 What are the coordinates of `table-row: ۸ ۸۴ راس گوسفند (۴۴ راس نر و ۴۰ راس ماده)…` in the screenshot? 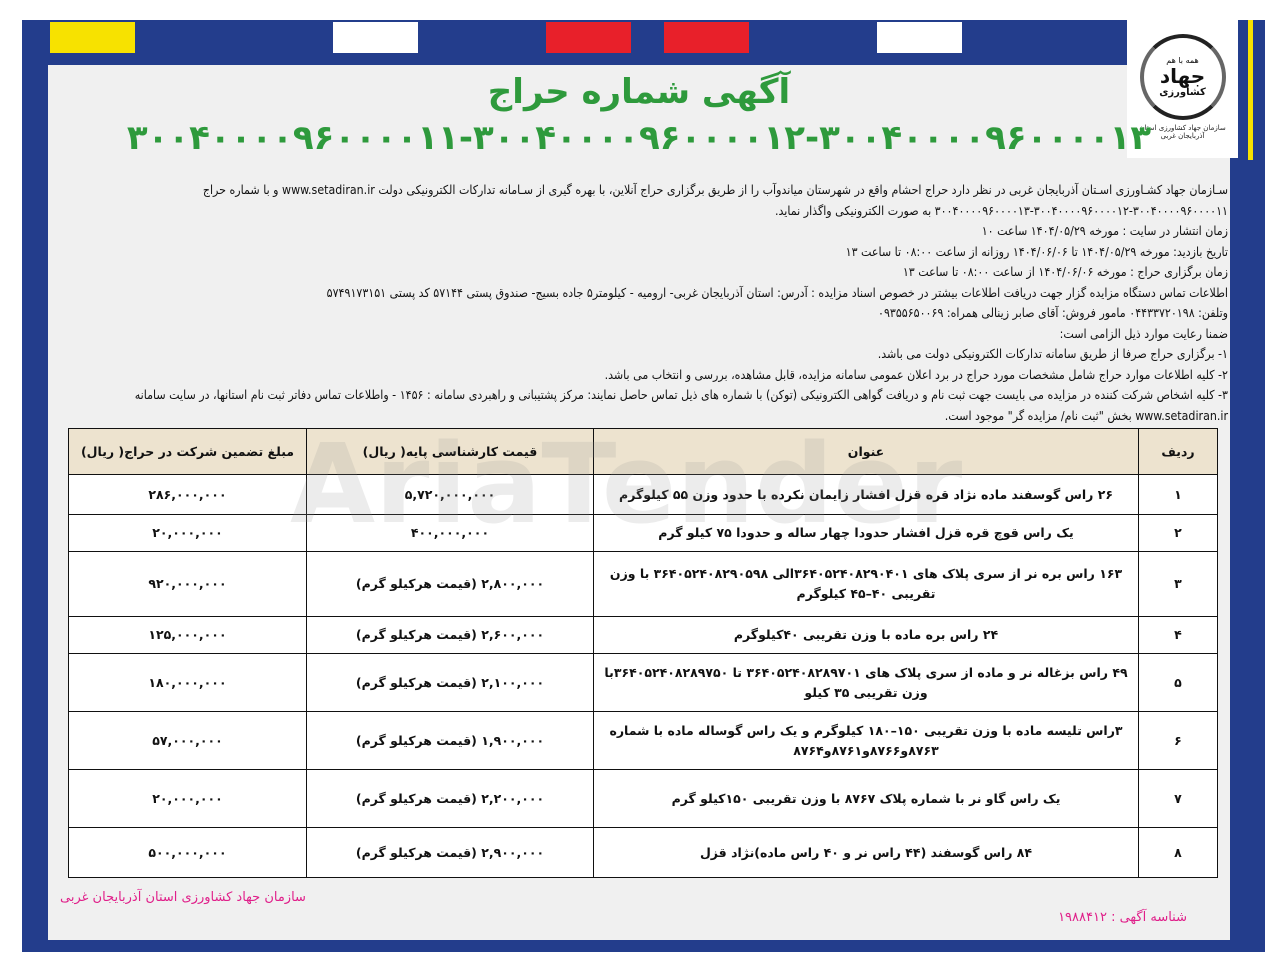 It's located at (643, 852).